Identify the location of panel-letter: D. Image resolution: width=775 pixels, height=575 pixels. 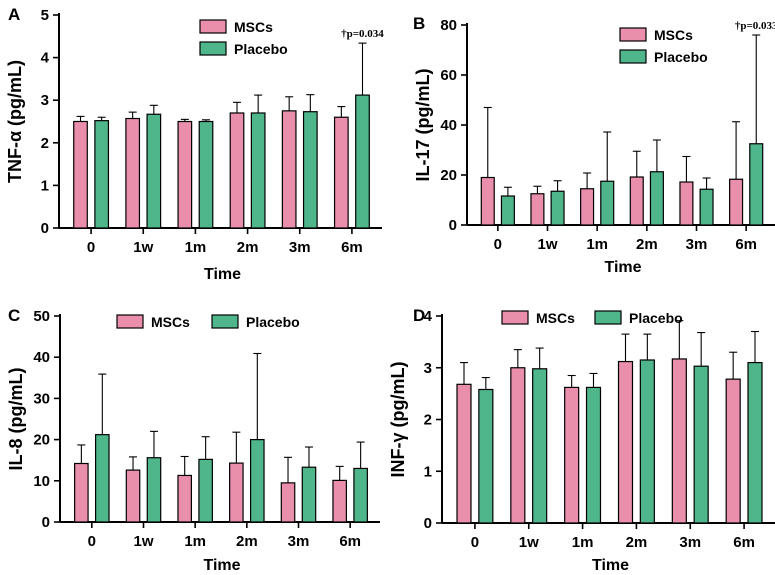
(419, 315).